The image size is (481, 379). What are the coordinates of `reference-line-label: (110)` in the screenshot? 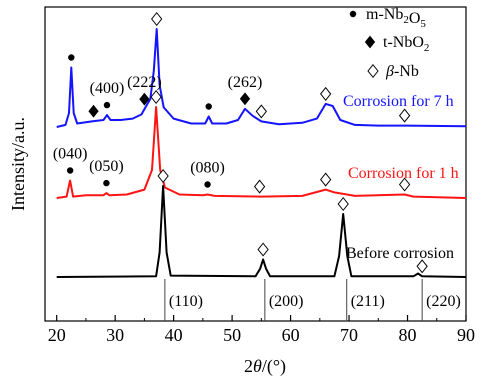 It's located at (186, 301).